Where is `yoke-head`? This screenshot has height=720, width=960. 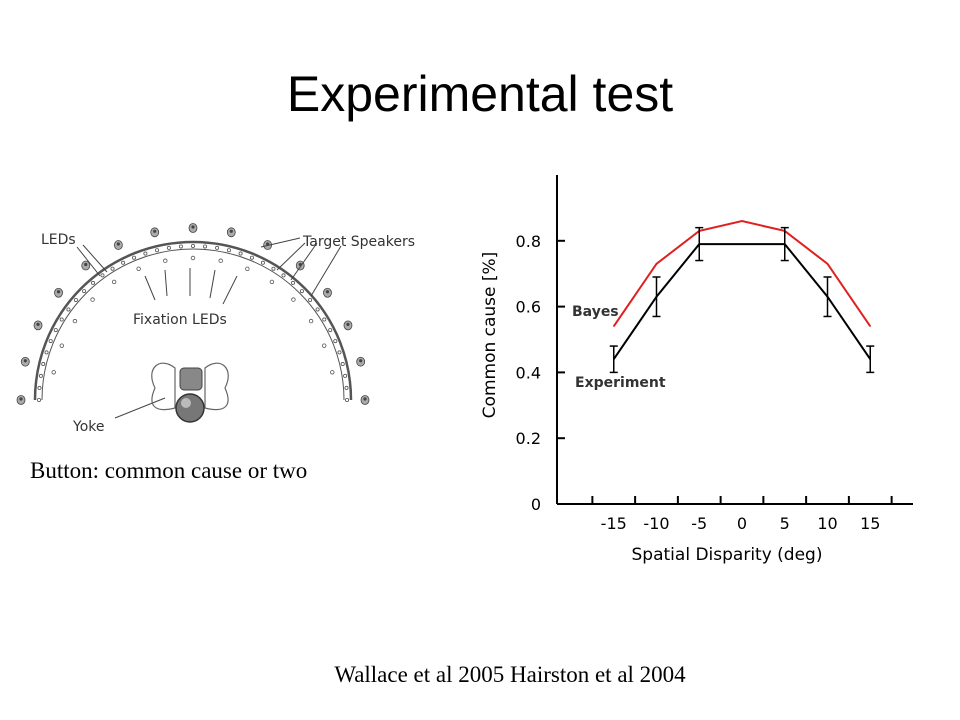
yoke-head is located at coordinates (190, 392).